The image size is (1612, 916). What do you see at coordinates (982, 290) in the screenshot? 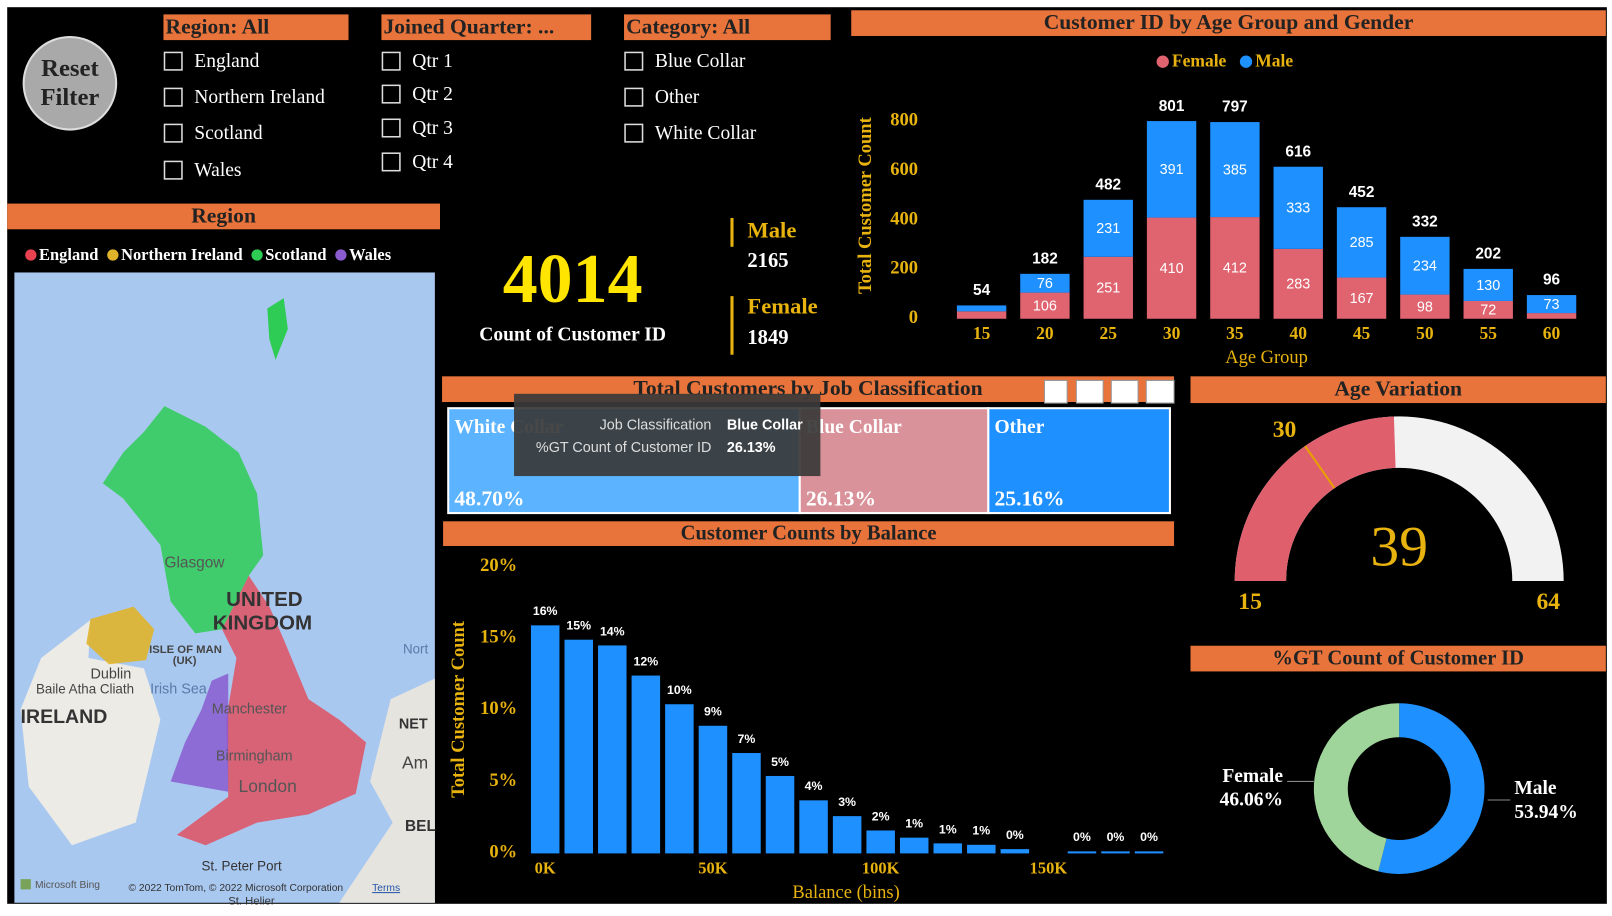
I see `bar-total-label: 54` at bounding box center [982, 290].